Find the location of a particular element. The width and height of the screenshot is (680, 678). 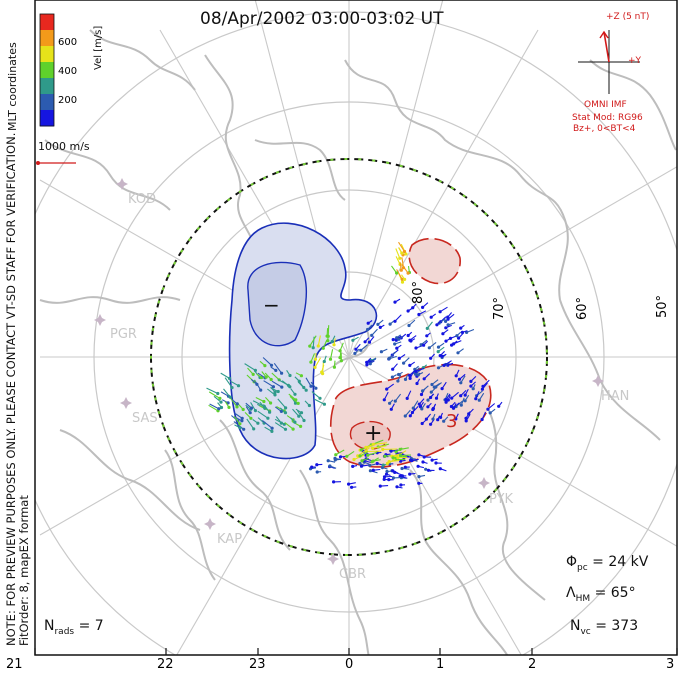

mlt-tick-1: 1 is located at coordinates (440, 664).